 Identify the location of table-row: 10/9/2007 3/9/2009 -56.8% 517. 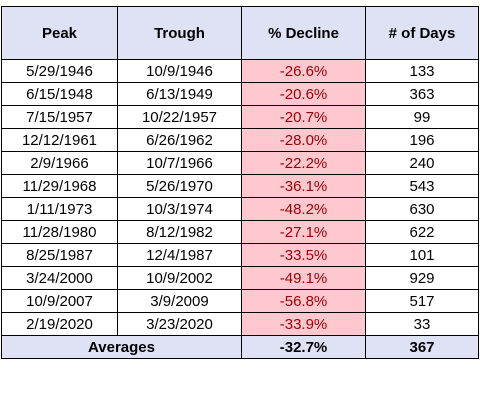
(240, 301).